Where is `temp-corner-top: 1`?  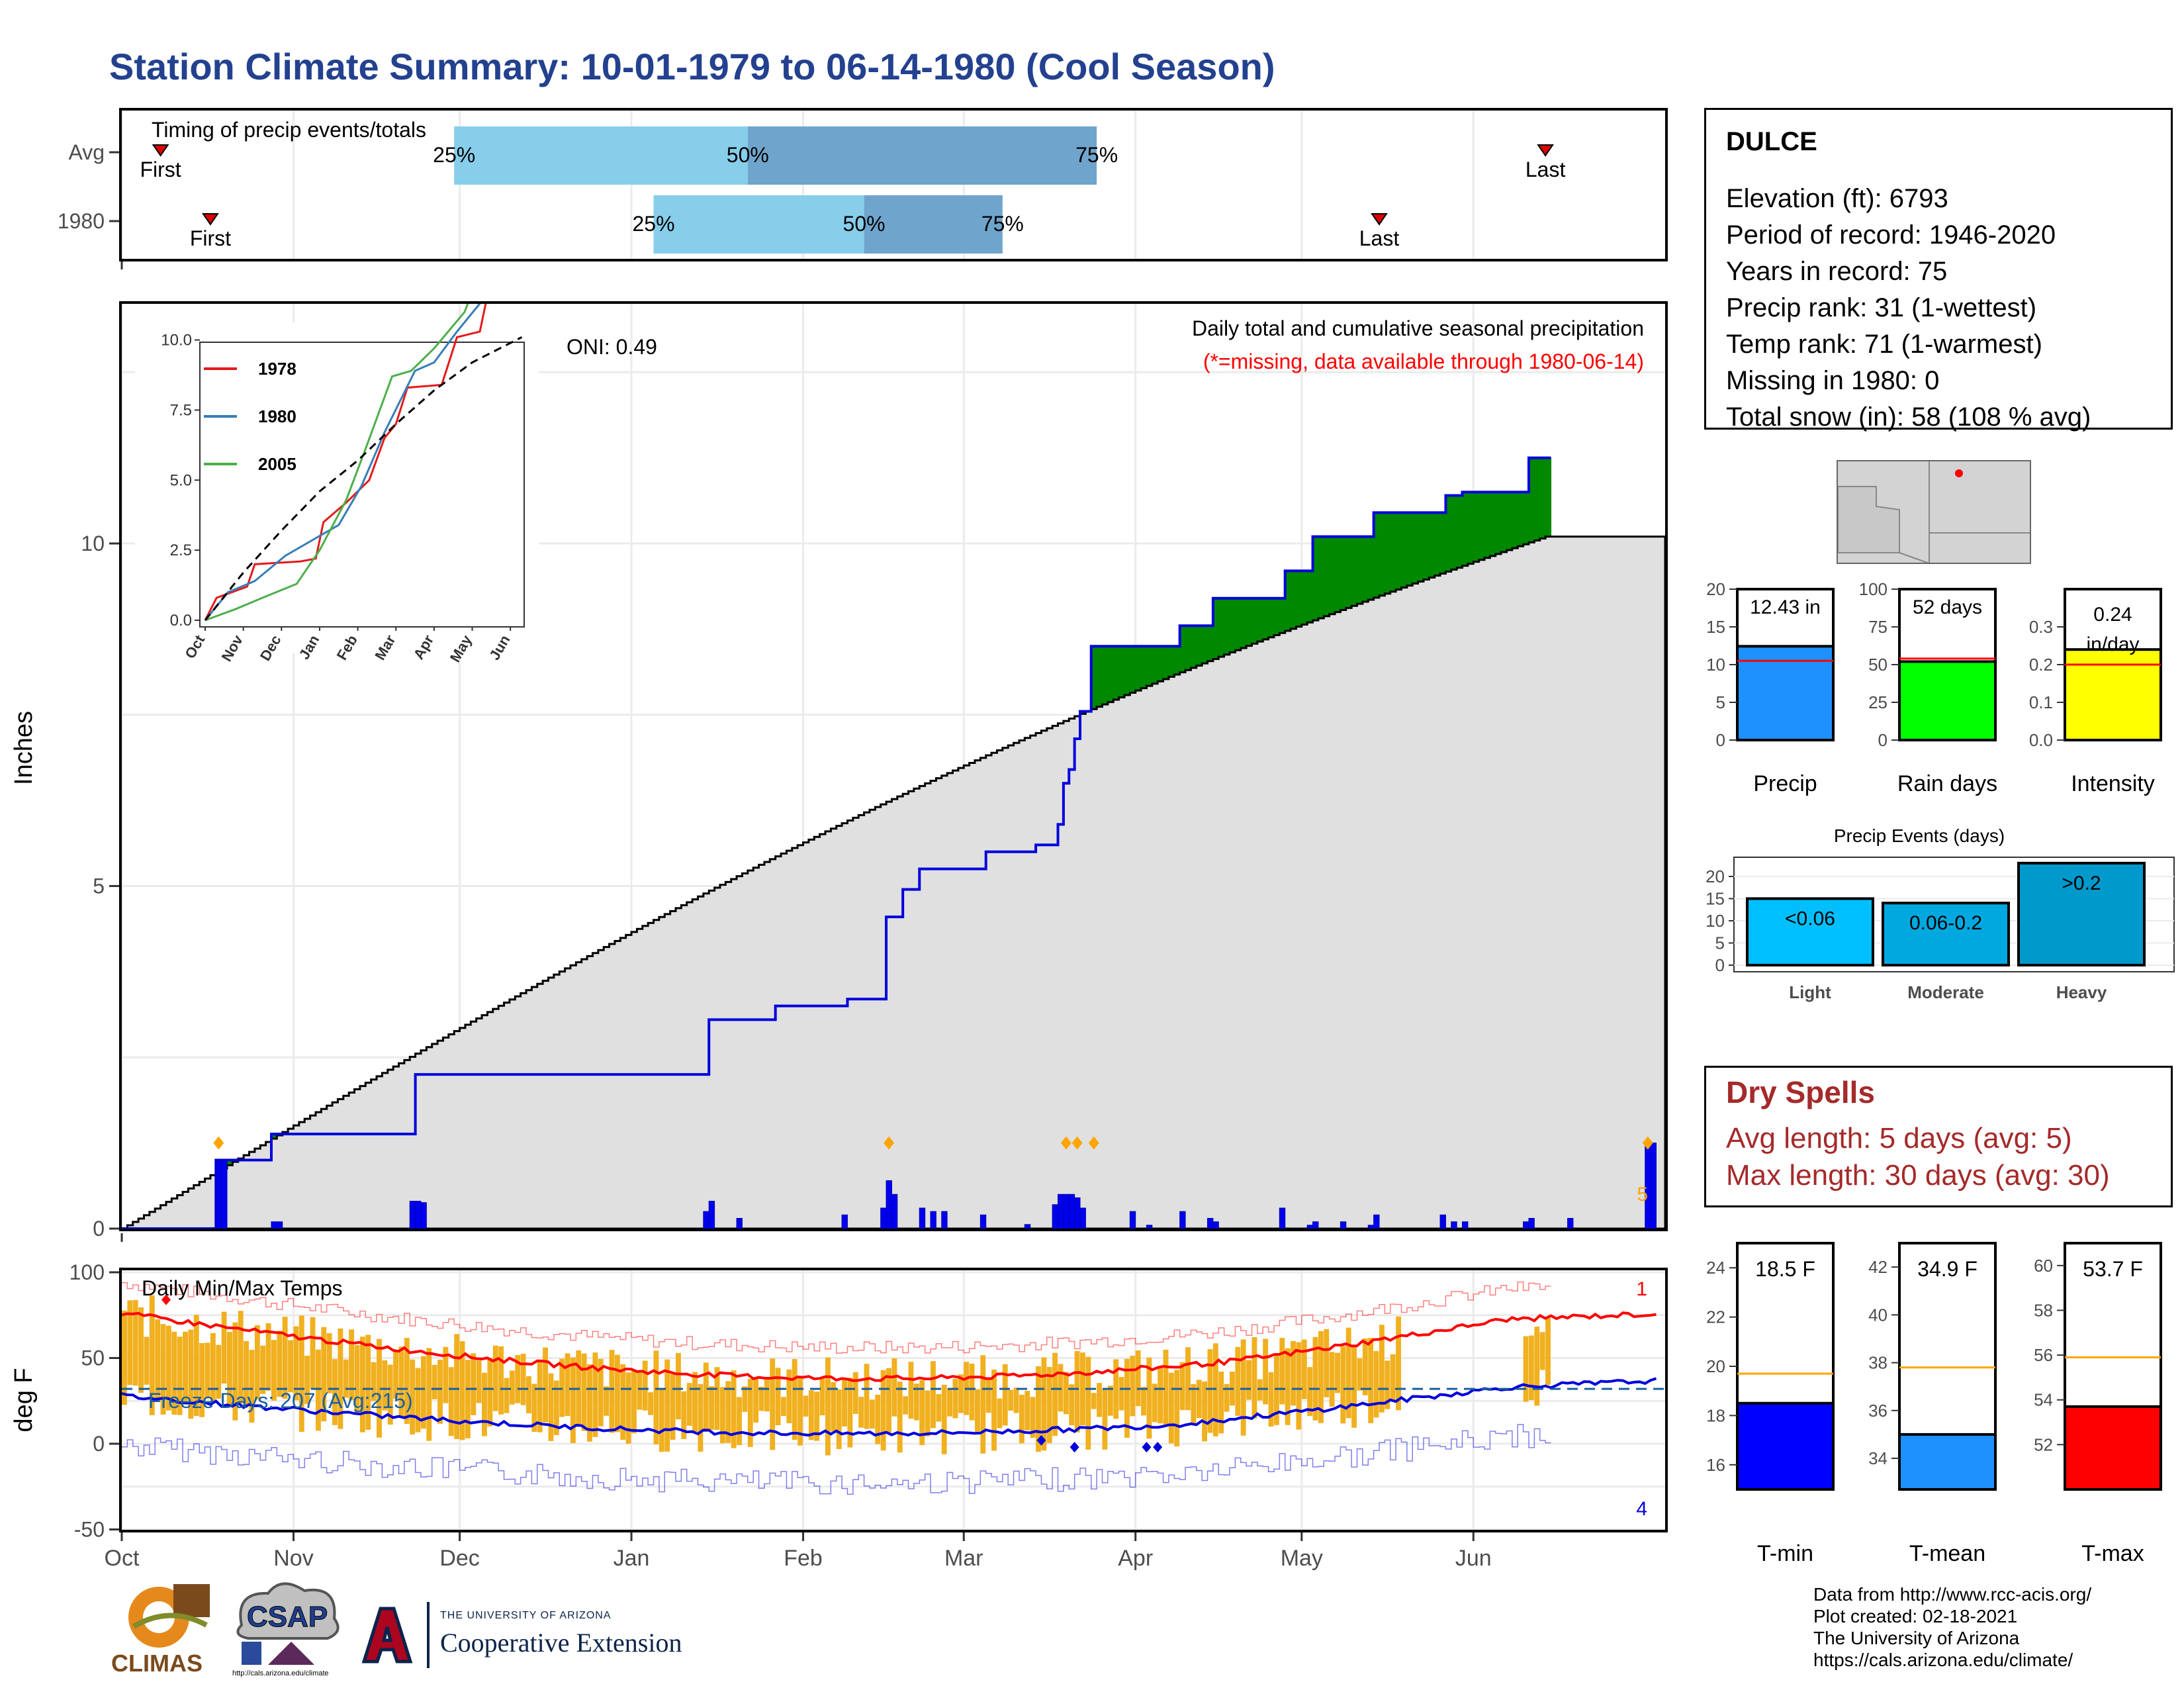 temp-corner-top: 1 is located at coordinates (1641, 1289).